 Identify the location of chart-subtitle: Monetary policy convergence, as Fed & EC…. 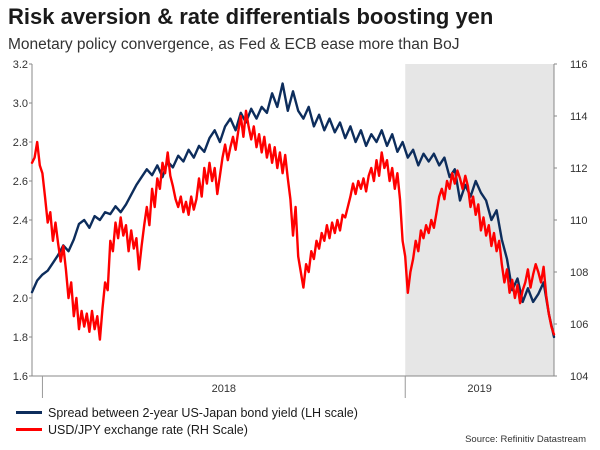
(234, 44).